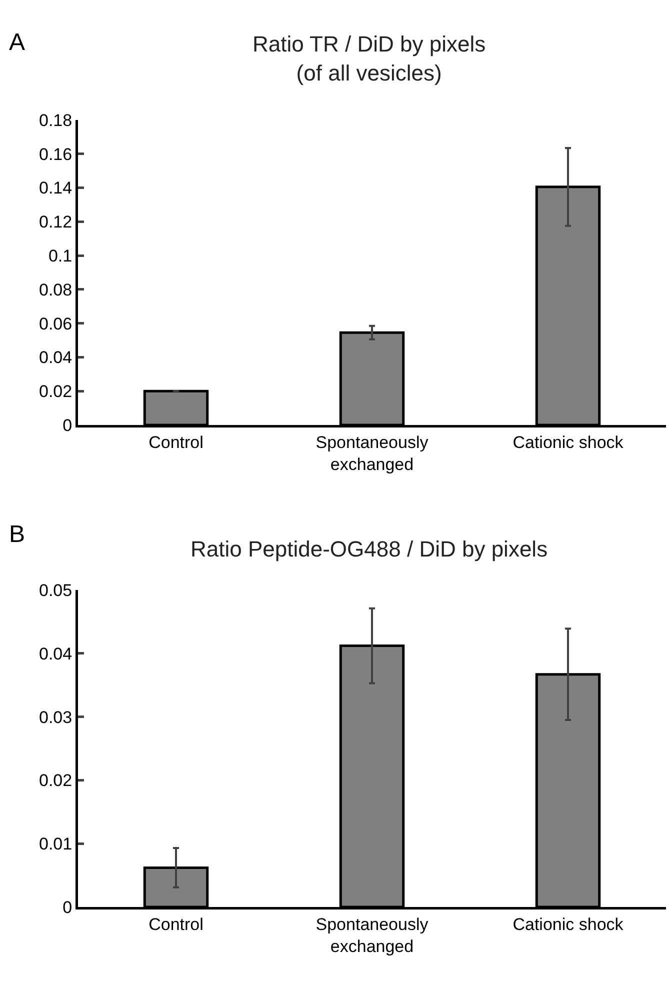 This screenshot has height=987, width=671. What do you see at coordinates (369, 59) in the screenshot?
I see `chart-title: Ratio TR / DiD by pixels (of all vesicles)` at bounding box center [369, 59].